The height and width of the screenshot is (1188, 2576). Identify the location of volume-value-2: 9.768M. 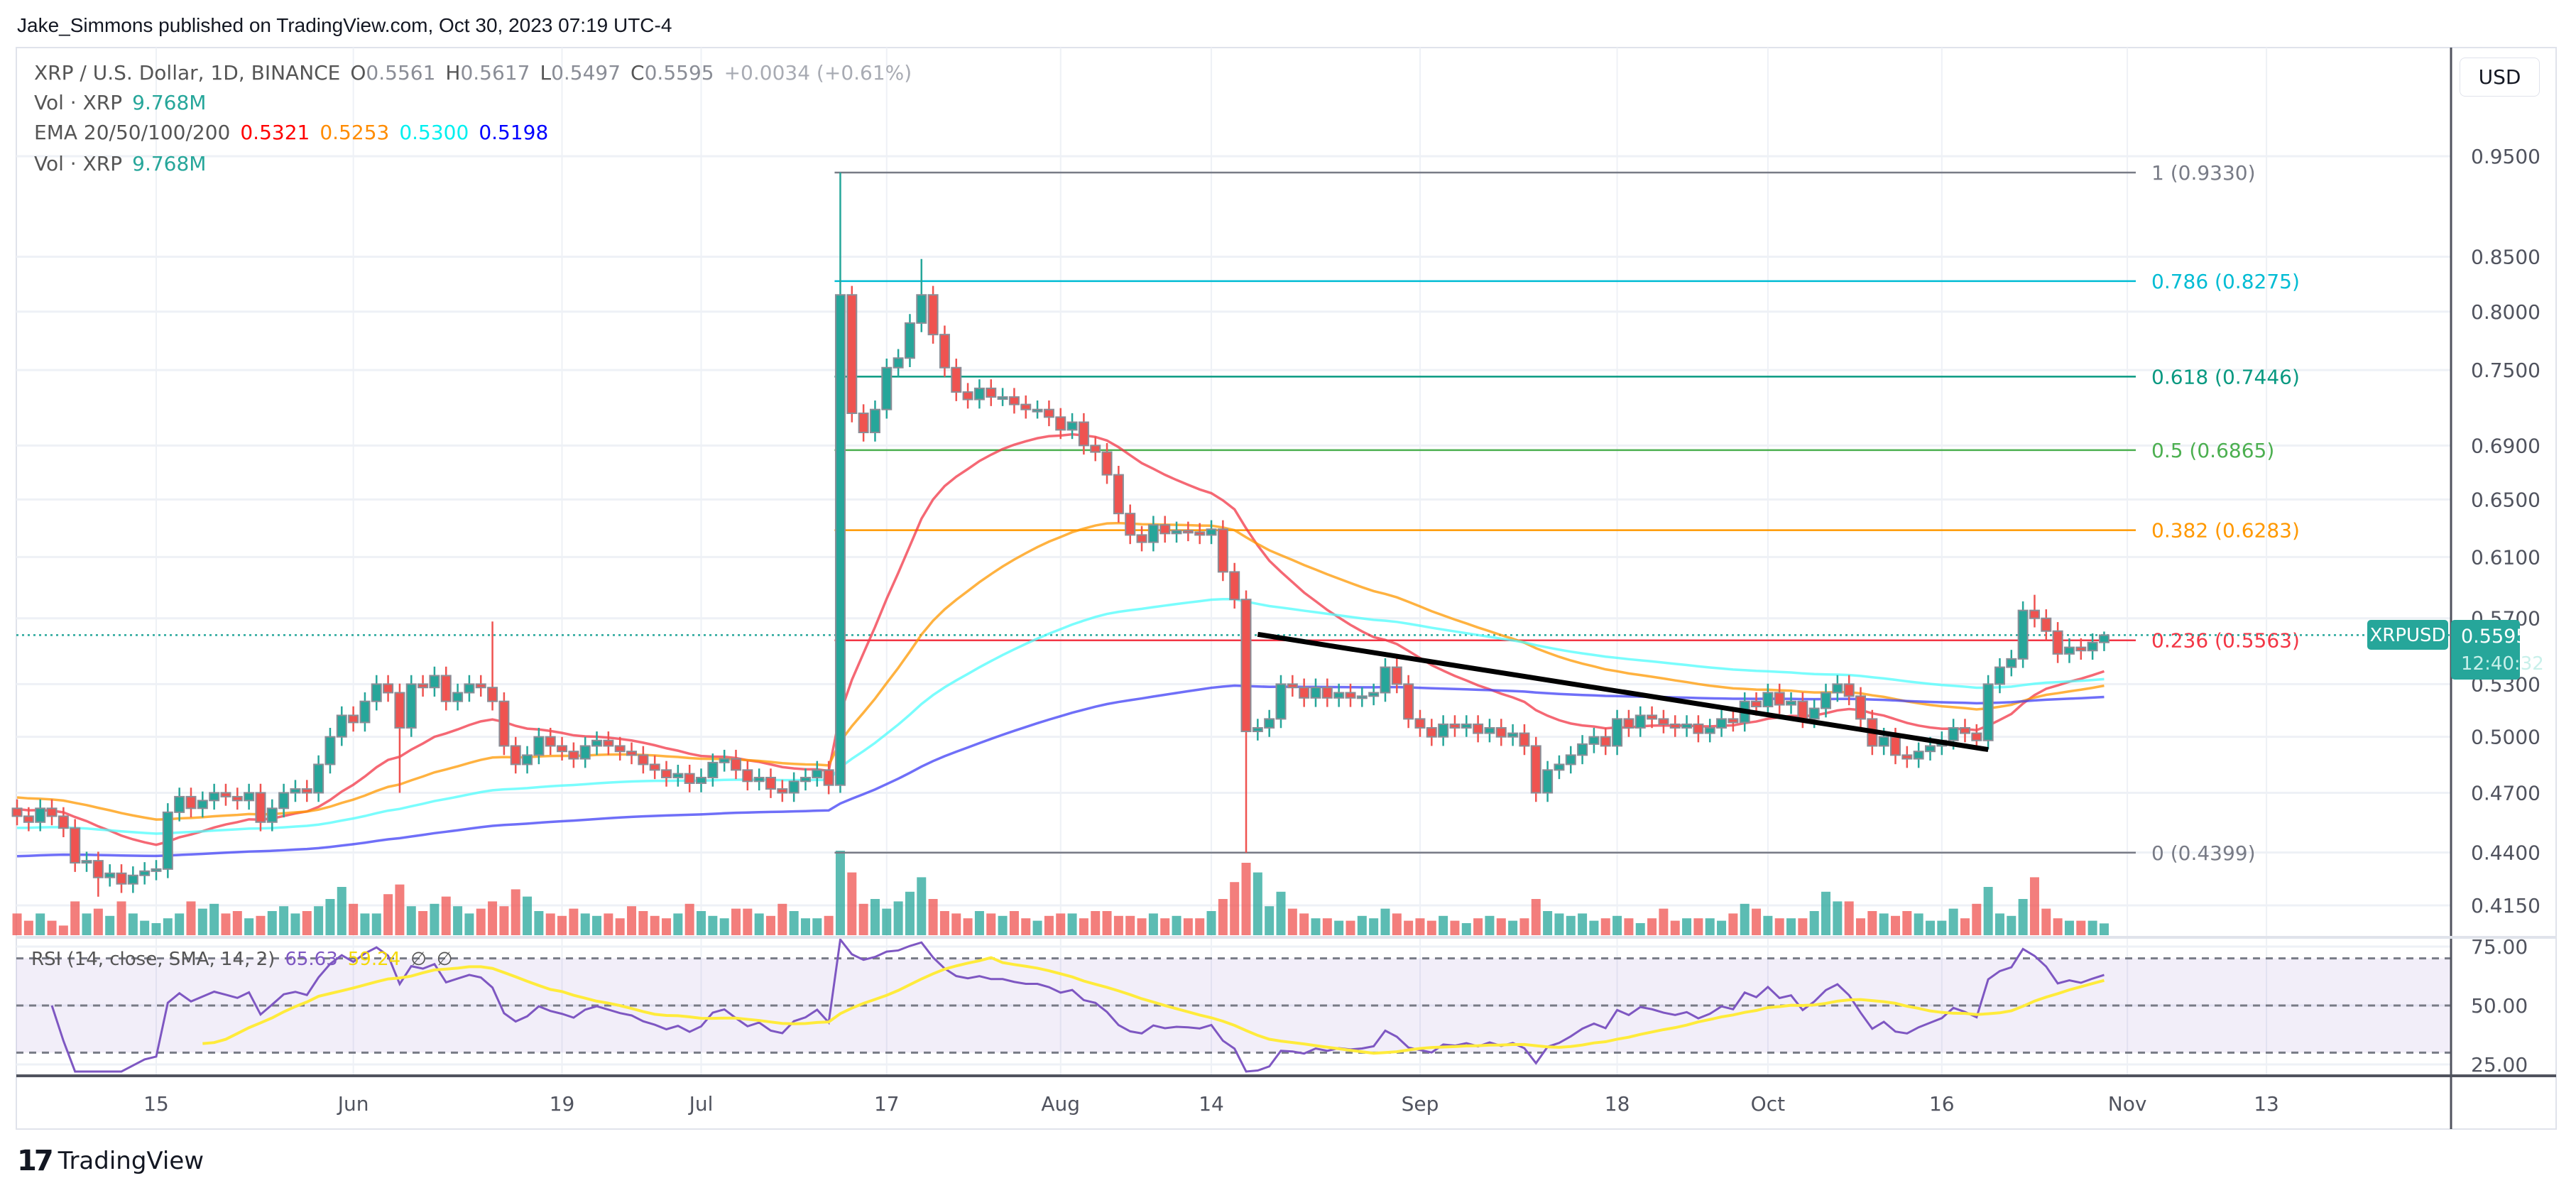
(169, 163).